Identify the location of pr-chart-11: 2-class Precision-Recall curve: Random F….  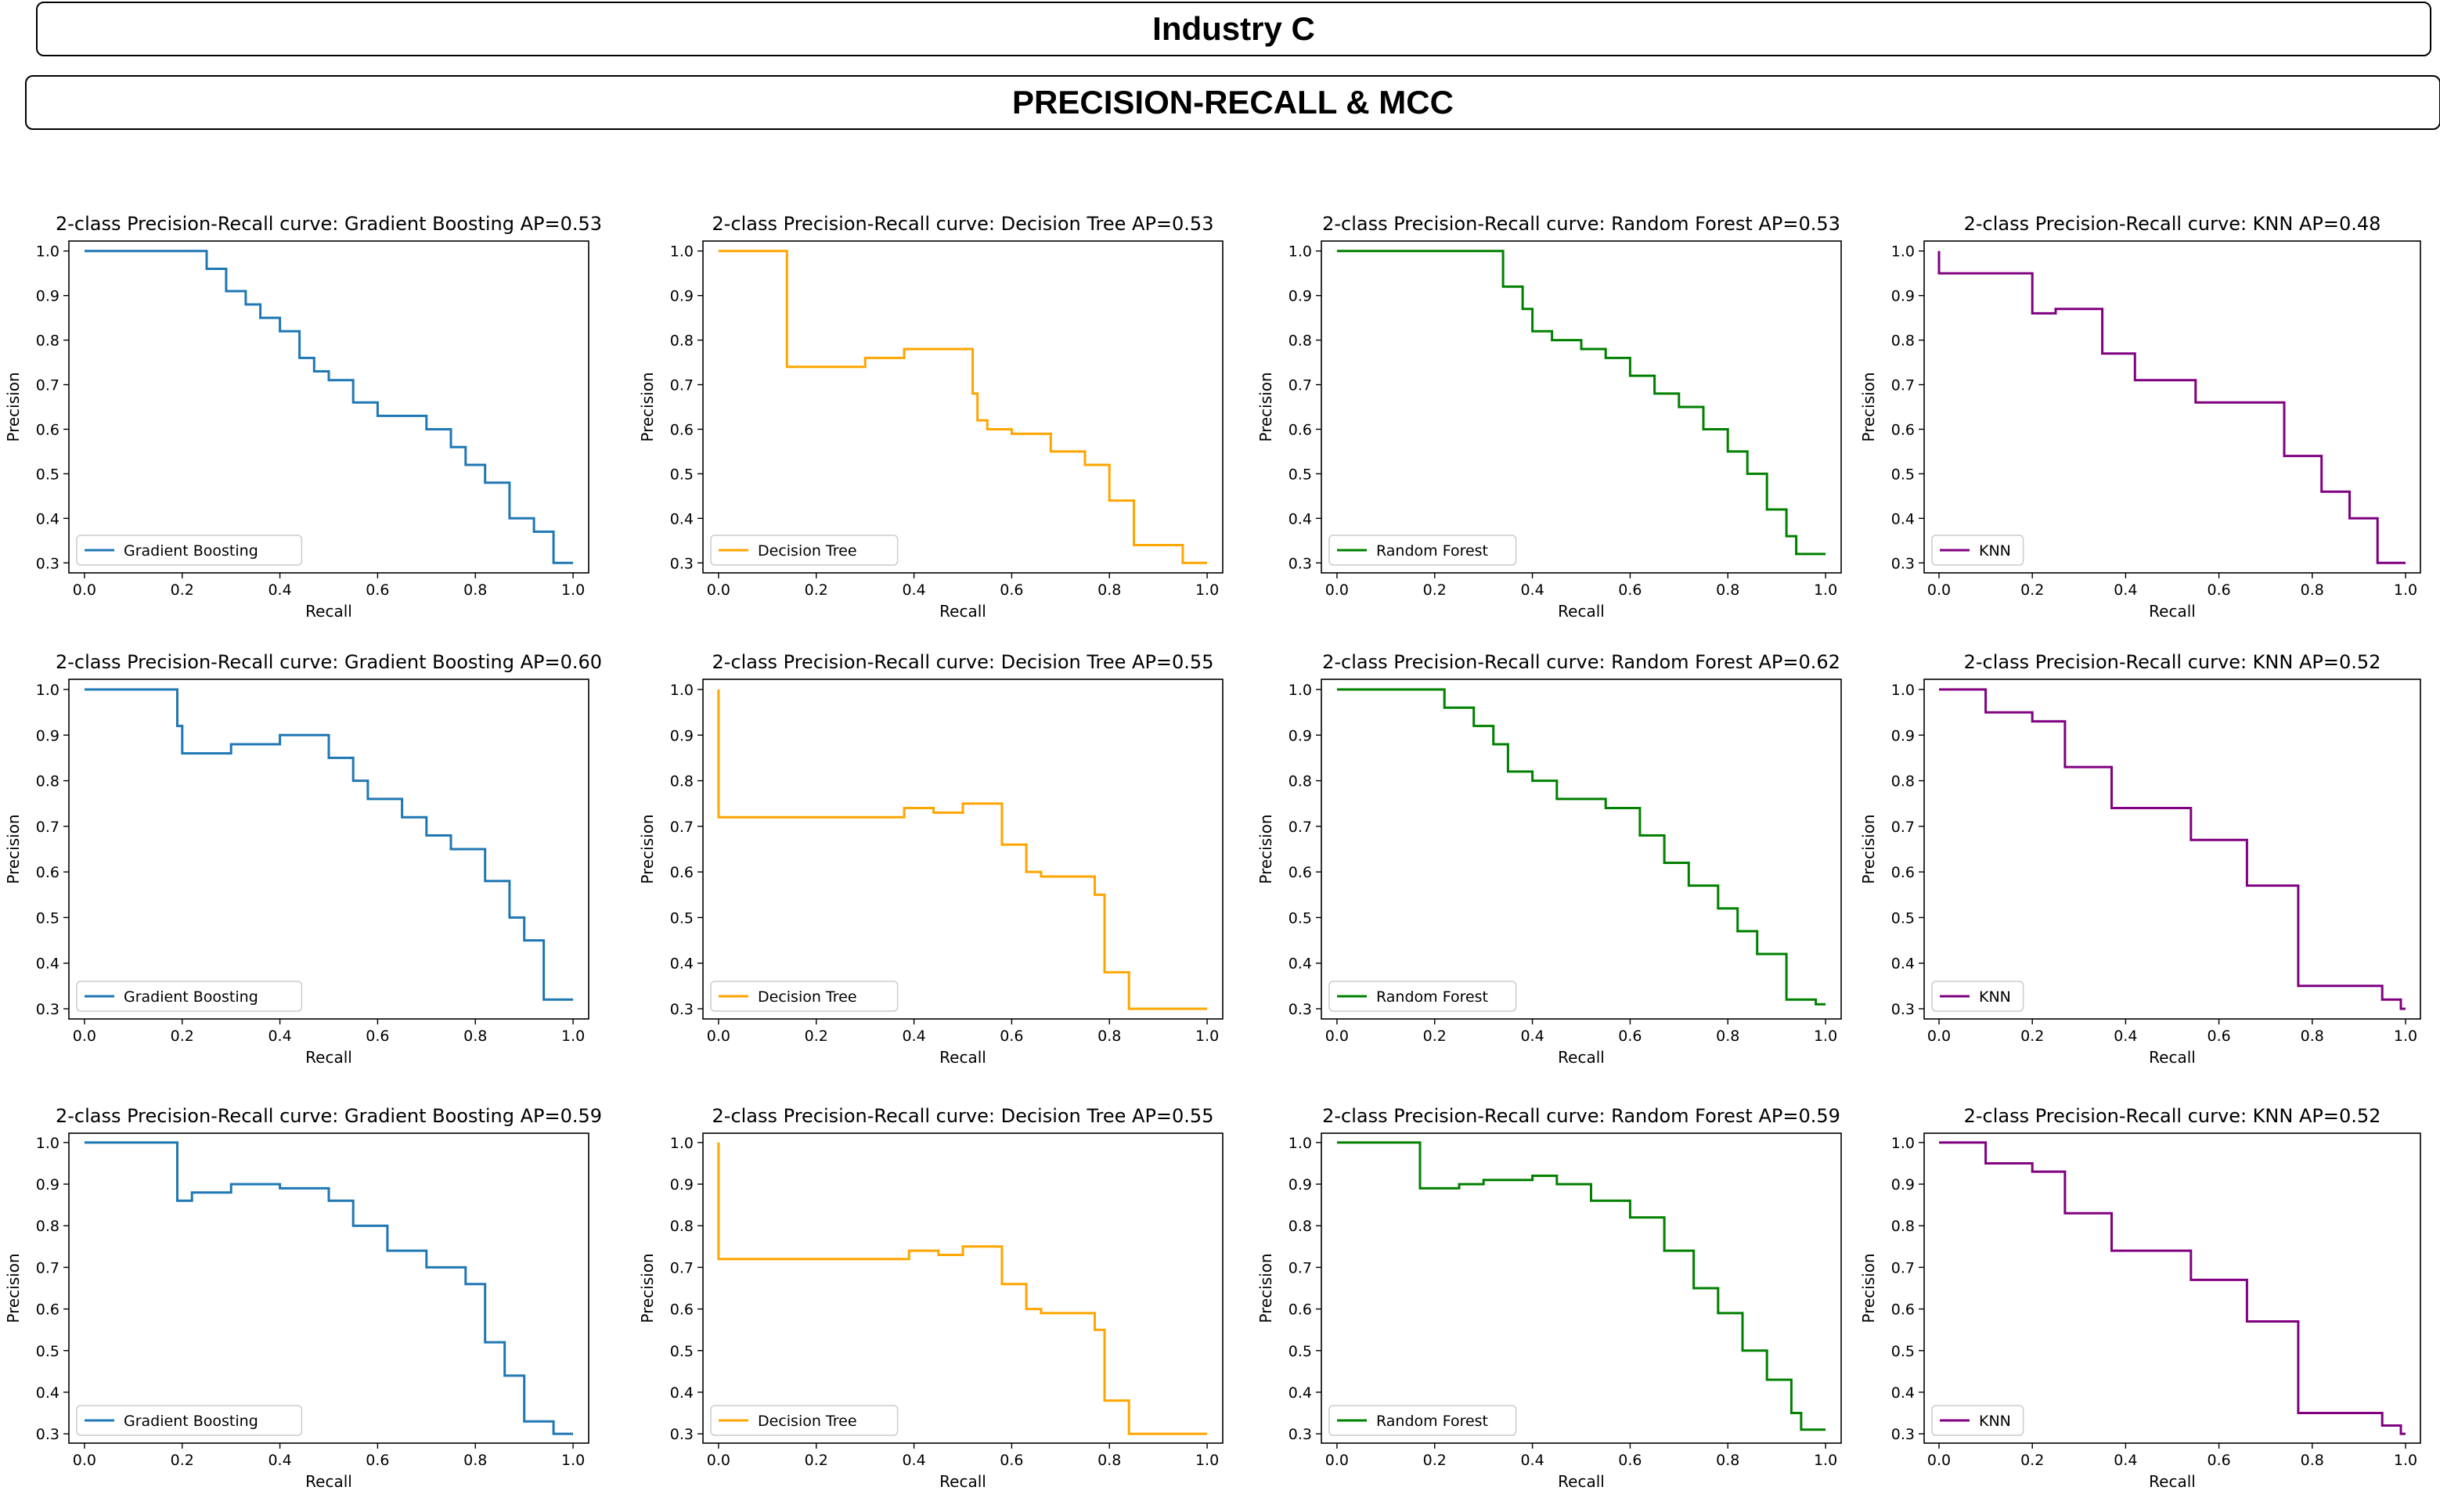
(1549, 1298).